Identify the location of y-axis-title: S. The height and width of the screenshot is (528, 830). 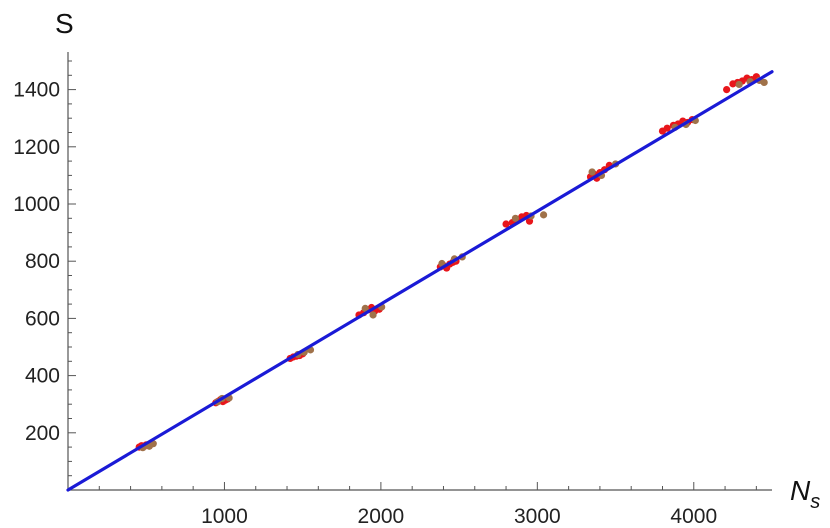
(64, 23).